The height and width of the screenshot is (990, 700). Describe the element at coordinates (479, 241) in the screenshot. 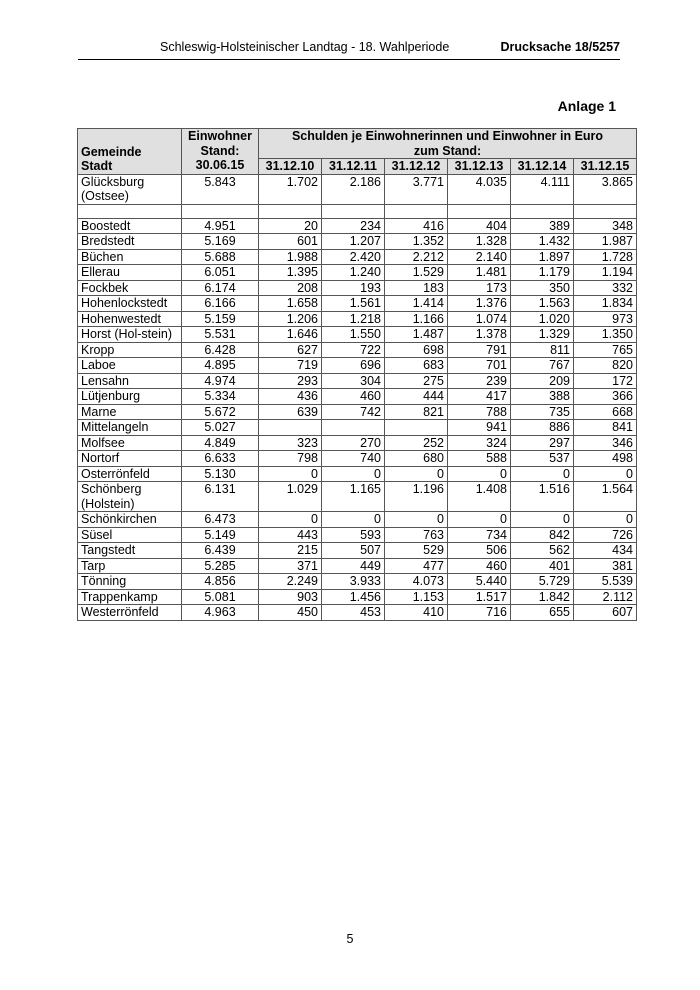

I see `debt-value: 1.328` at that location.